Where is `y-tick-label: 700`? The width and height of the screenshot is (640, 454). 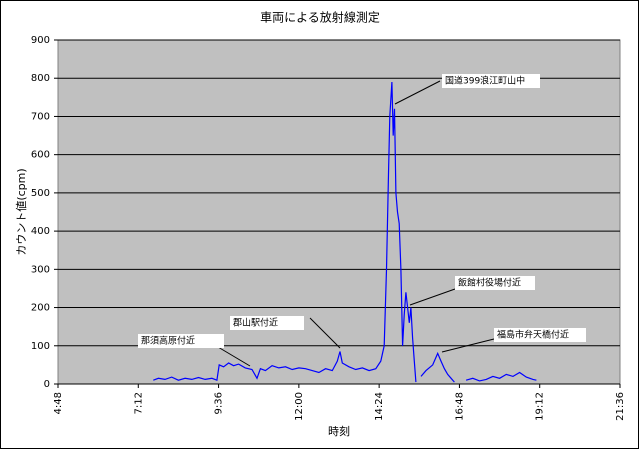
y-tick-label: 700 is located at coordinates (40, 116).